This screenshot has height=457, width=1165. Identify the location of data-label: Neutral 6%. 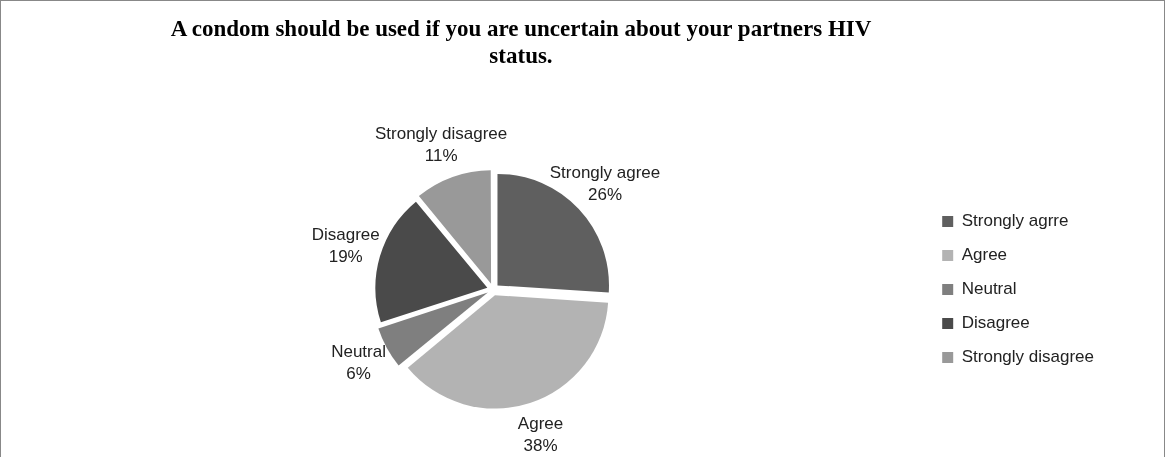
(358, 363).